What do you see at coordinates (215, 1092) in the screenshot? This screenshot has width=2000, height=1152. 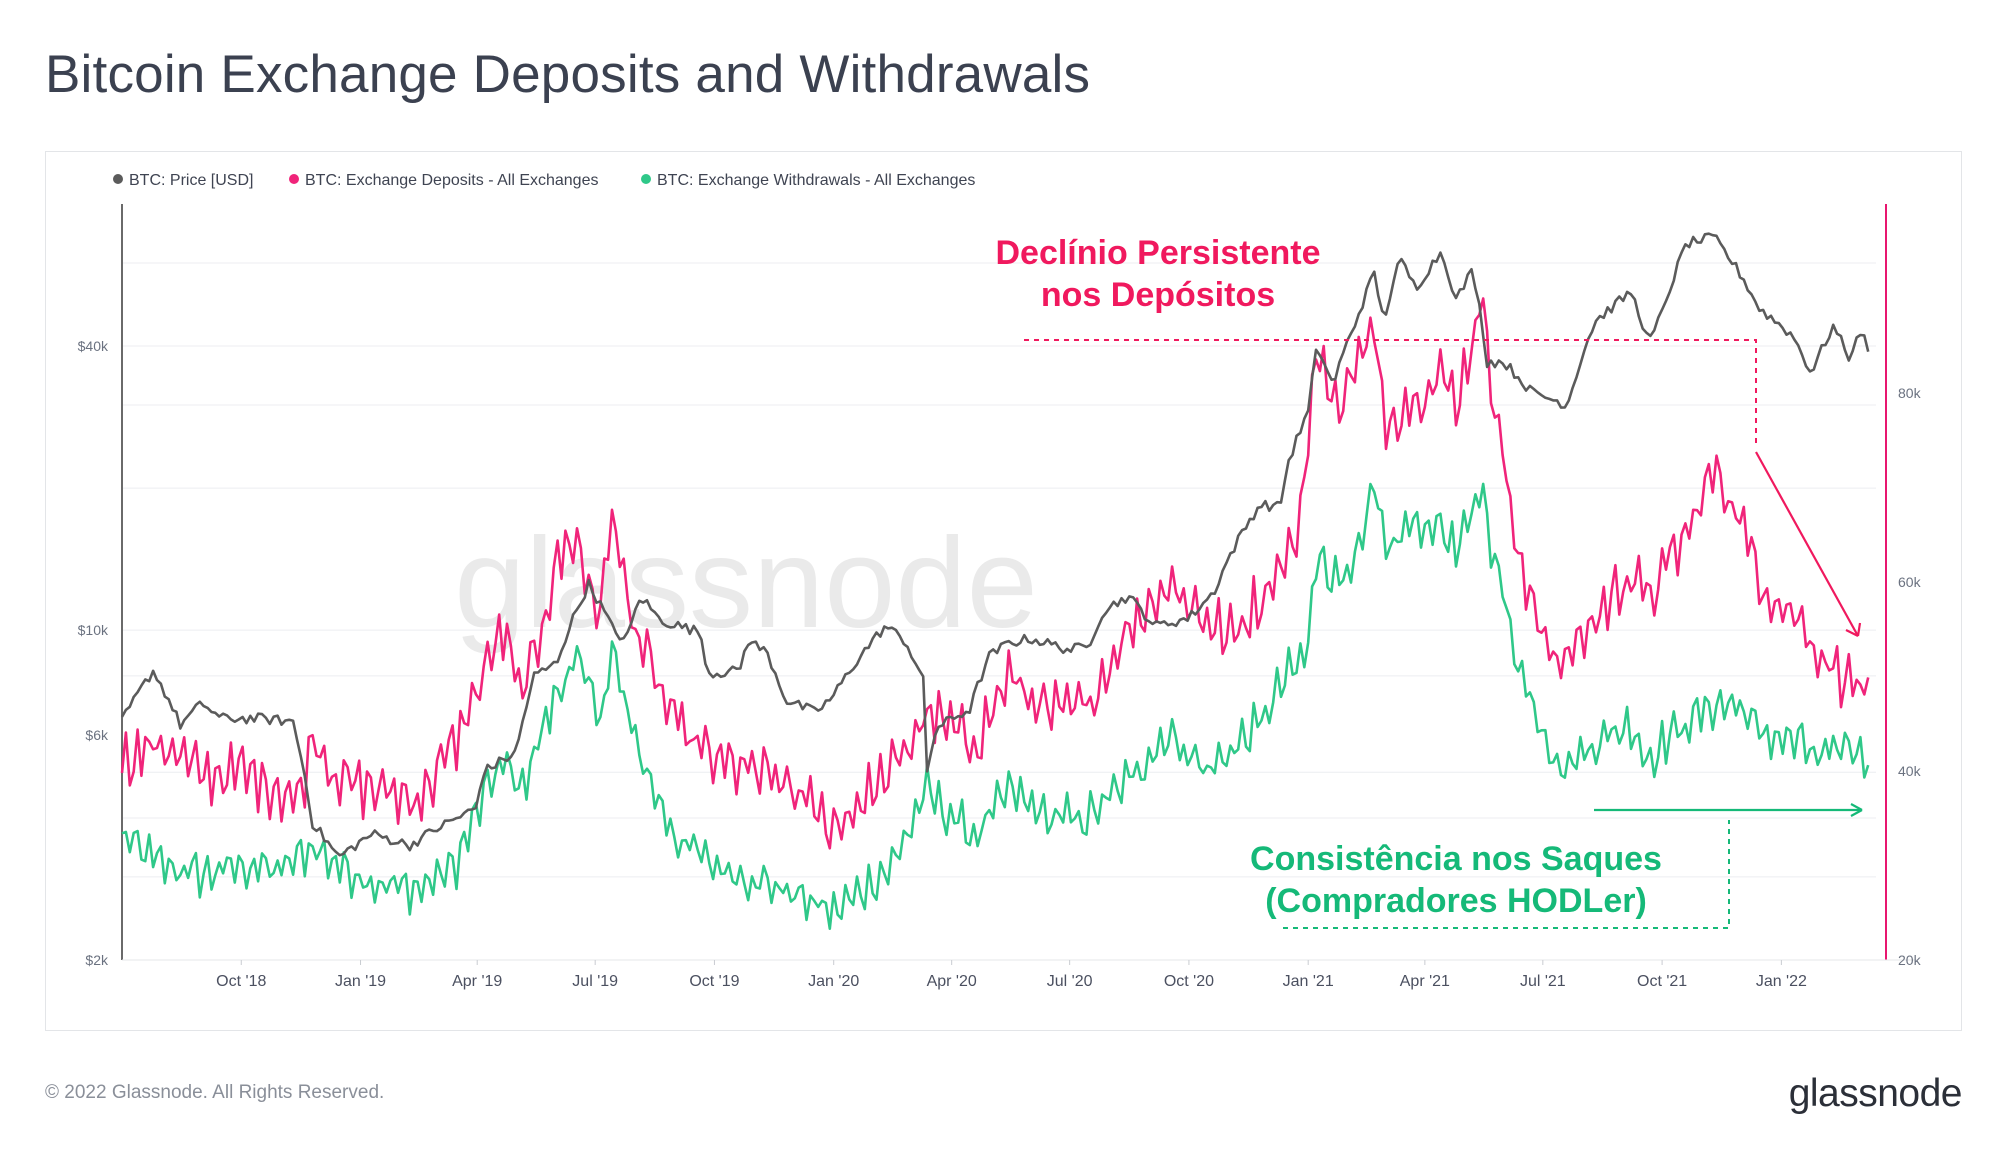 I see `copyright-footer: © 2022 Glassnode. All Rights Reserved.` at bounding box center [215, 1092].